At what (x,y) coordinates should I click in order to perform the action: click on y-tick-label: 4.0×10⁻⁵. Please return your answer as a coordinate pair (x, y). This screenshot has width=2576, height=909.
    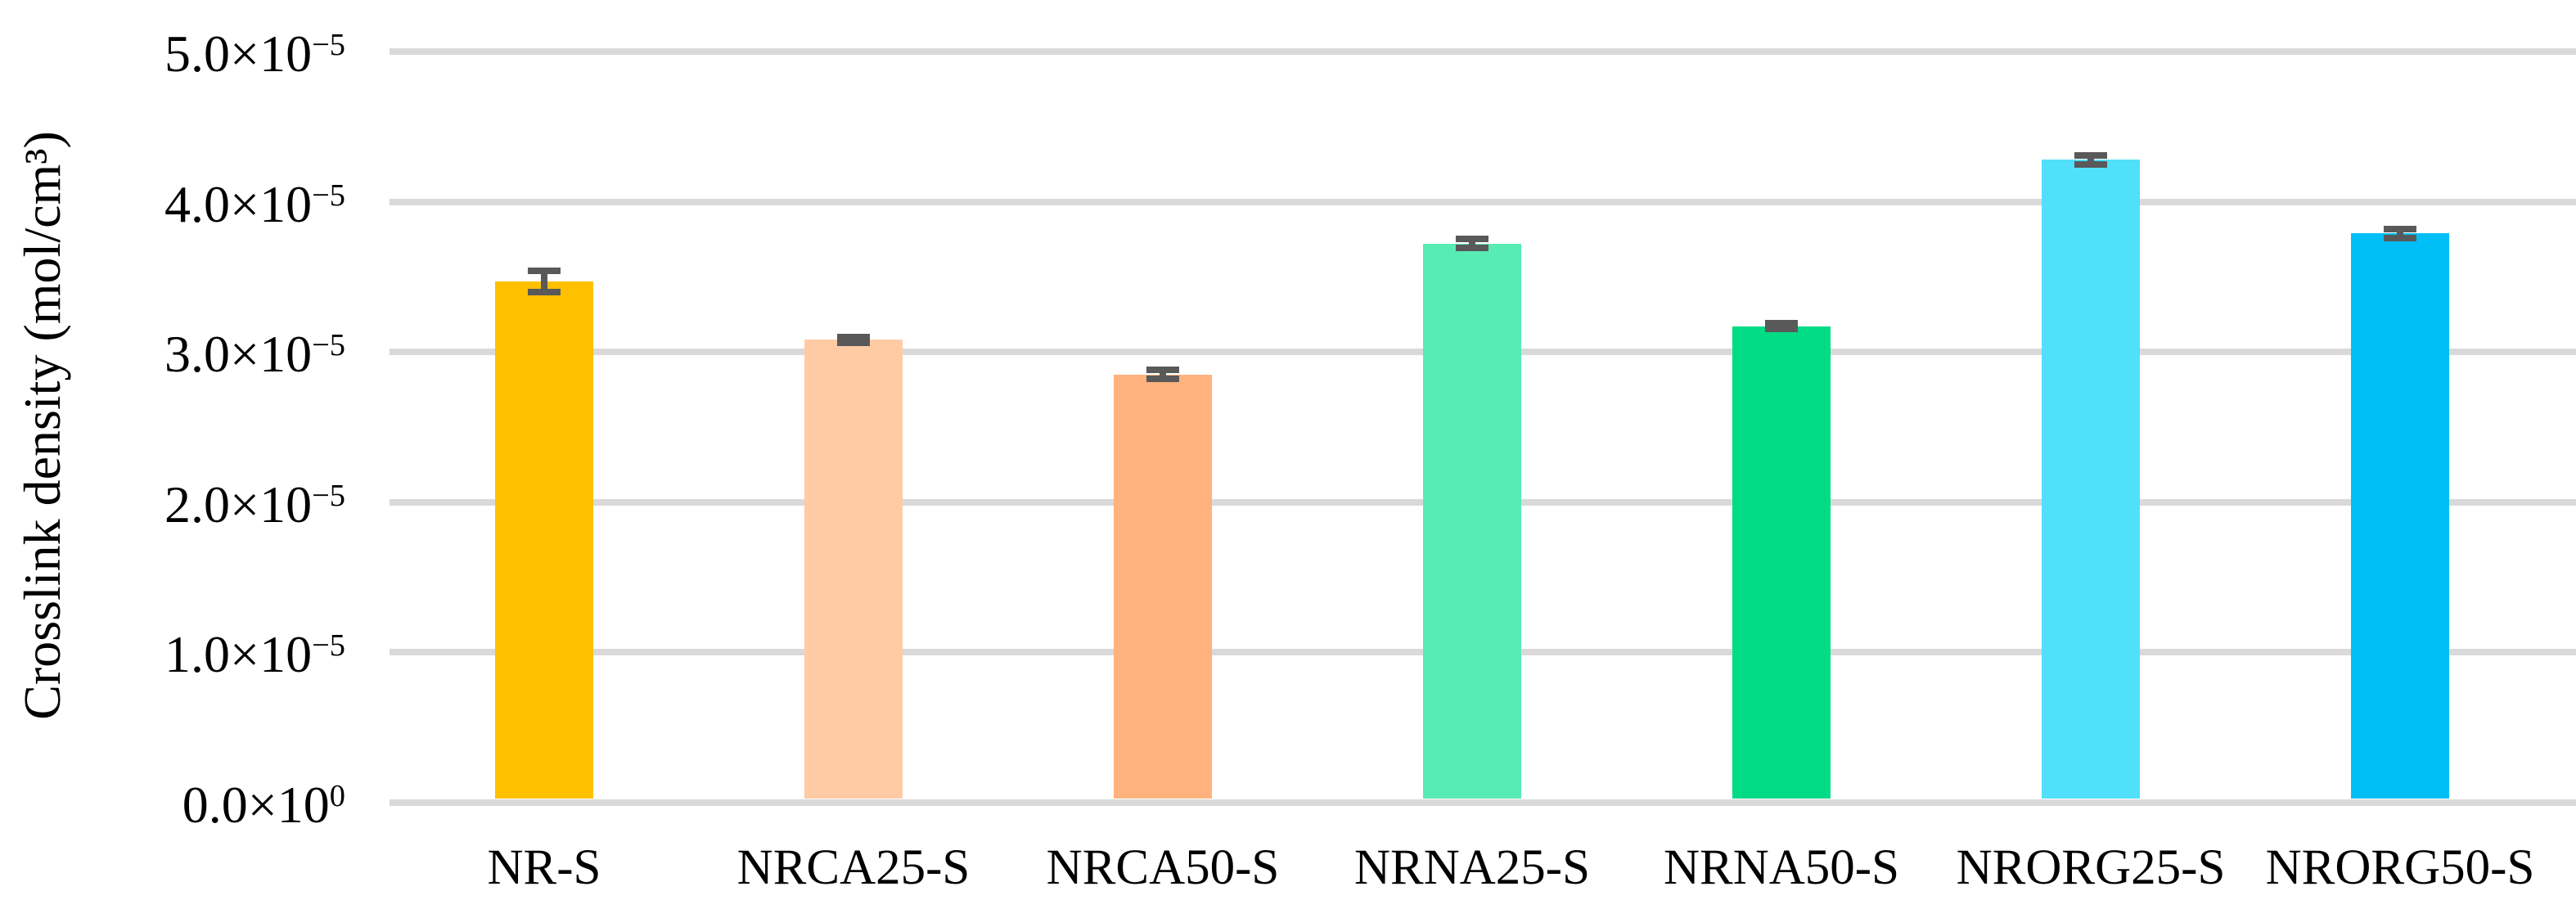
    Looking at the image, I should click on (255, 204).